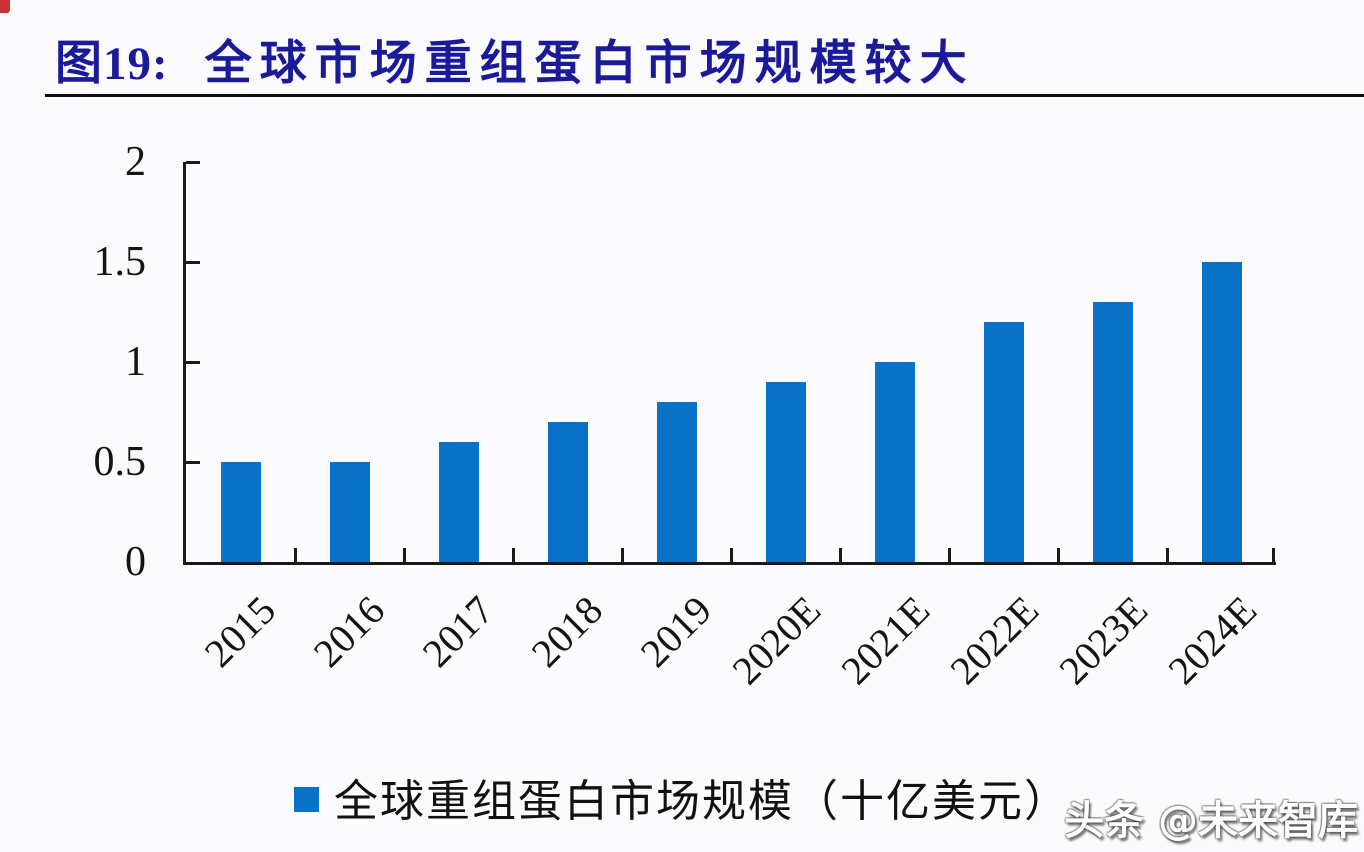  Describe the element at coordinates (349, 512) in the screenshot. I see `bar-2016` at that location.